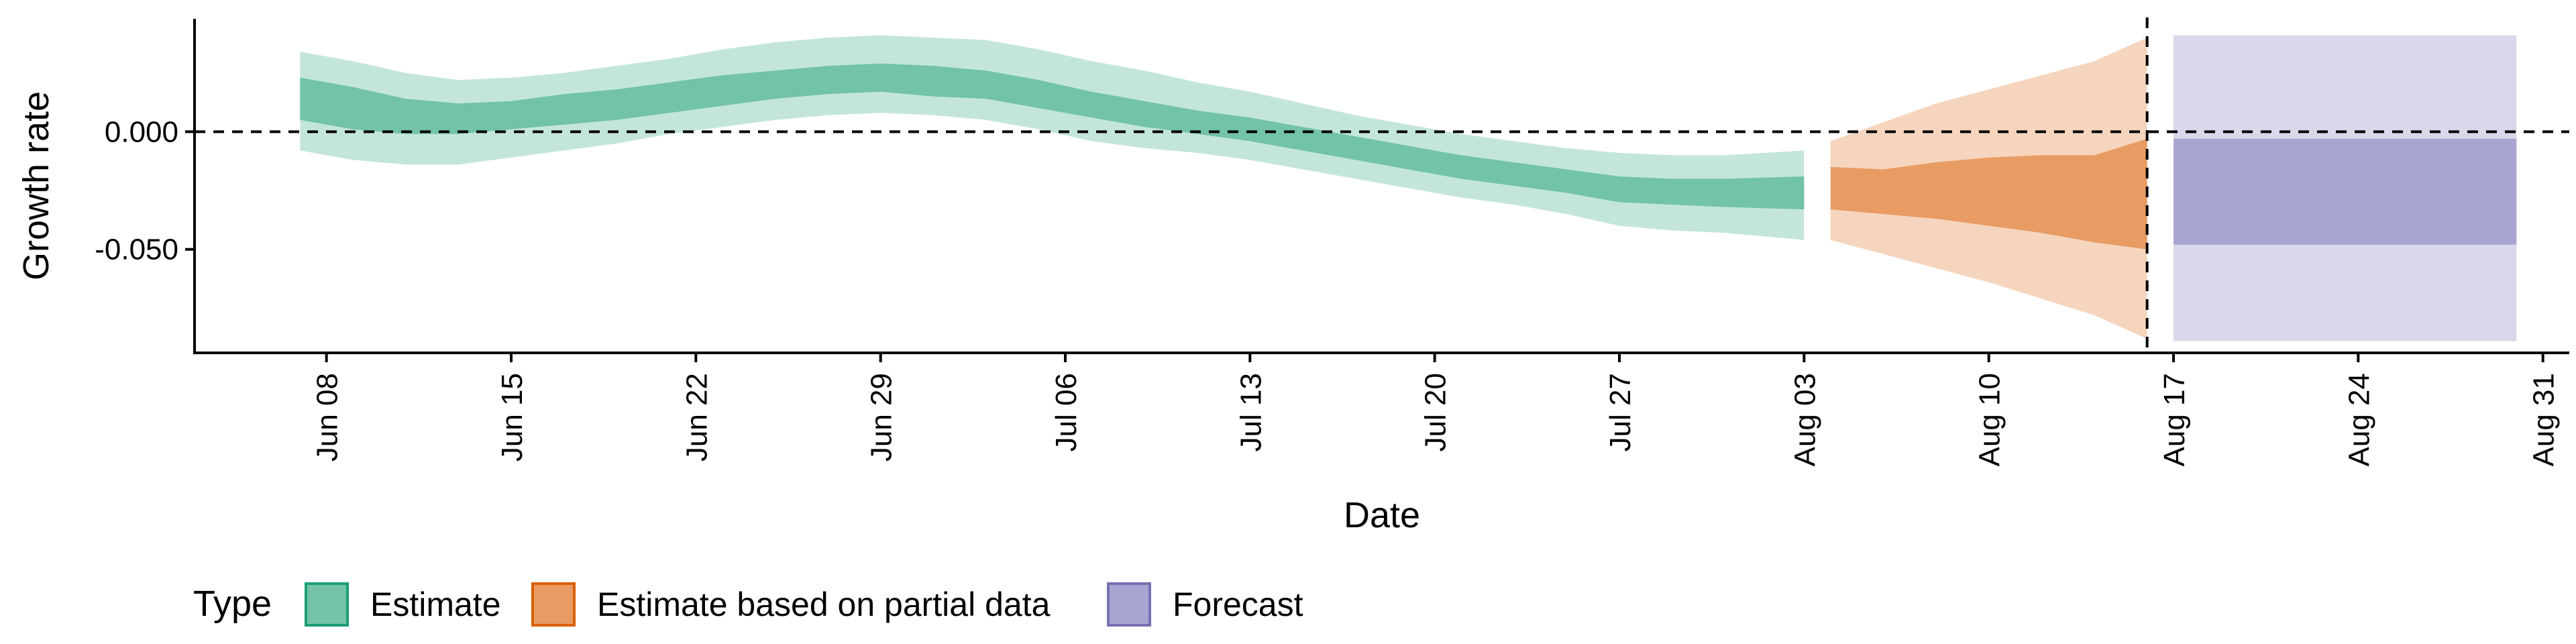 The image size is (2576, 644). I want to click on legend-title: Type, so click(232, 604).